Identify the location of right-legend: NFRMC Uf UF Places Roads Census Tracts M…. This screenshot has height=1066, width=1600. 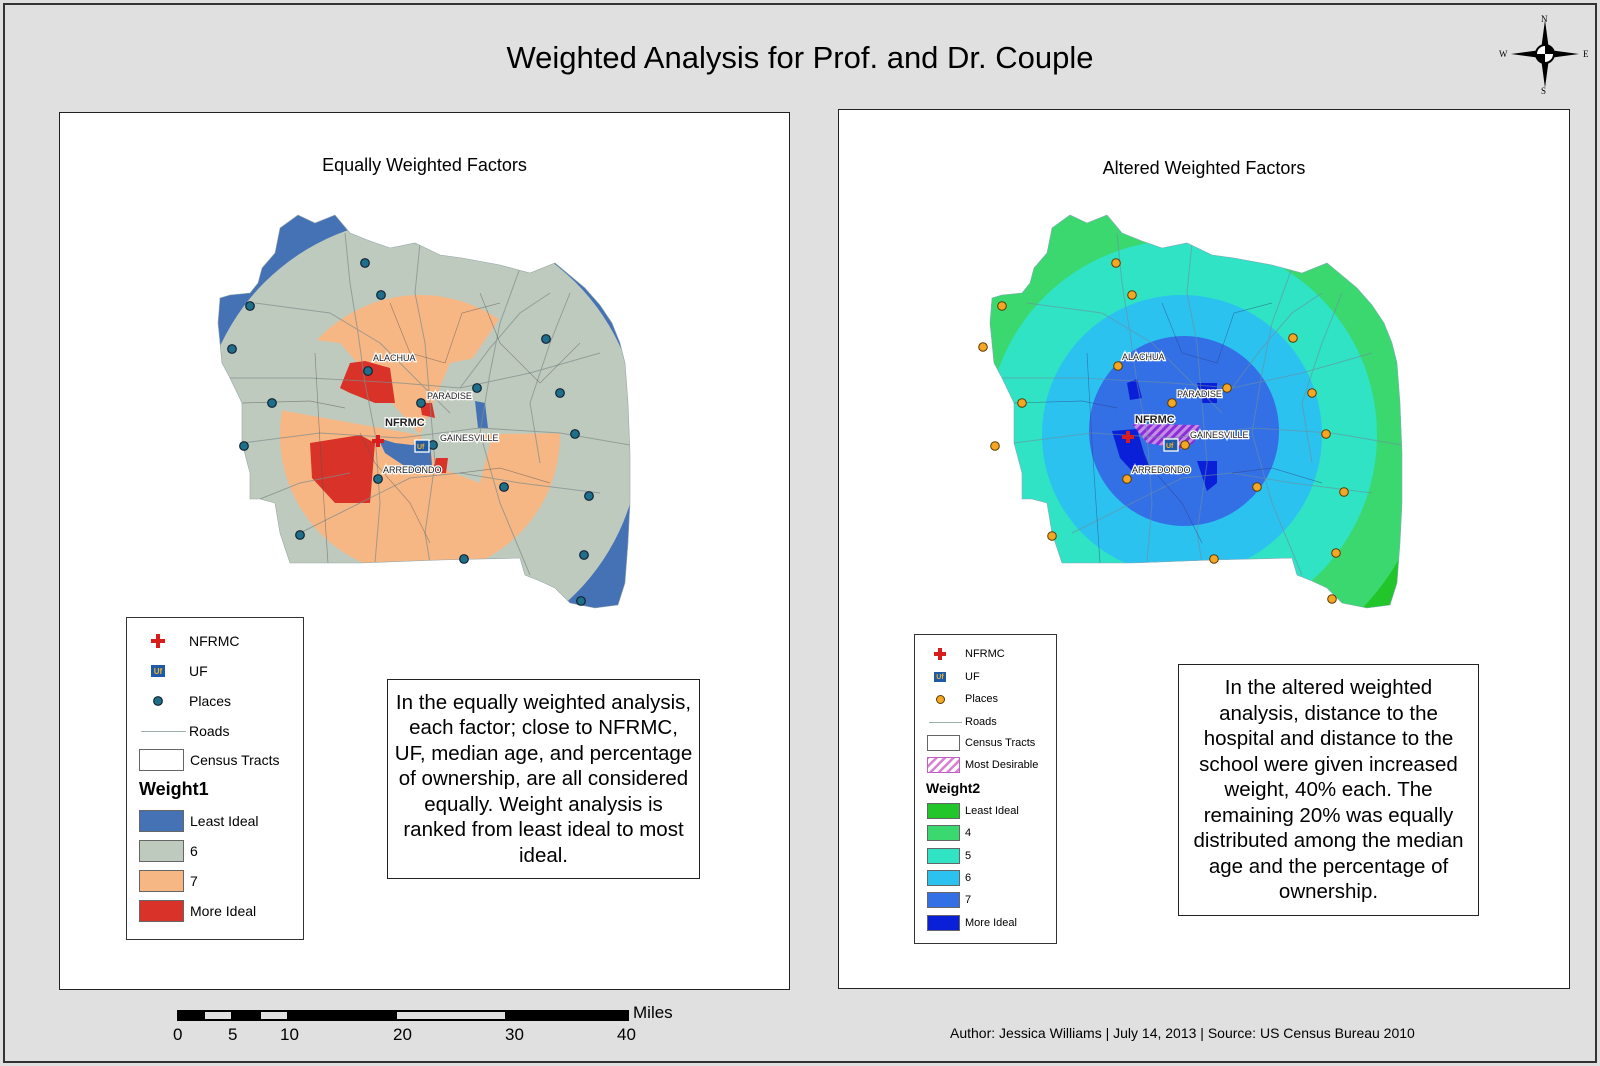
(985, 789).